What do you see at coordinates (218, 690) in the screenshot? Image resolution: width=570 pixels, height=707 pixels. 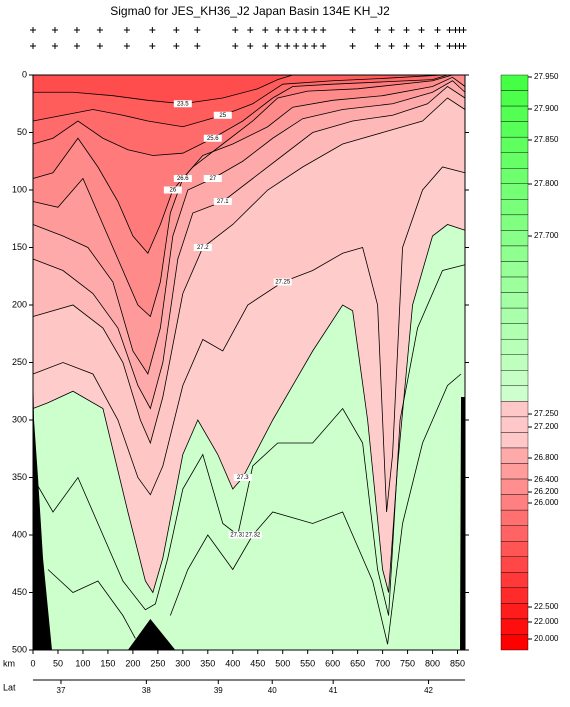 I see `lat-tick-label: 39` at bounding box center [218, 690].